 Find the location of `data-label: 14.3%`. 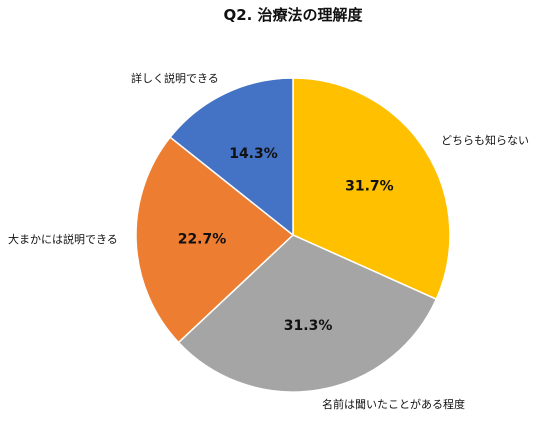

data-label: 14.3% is located at coordinates (253, 154).